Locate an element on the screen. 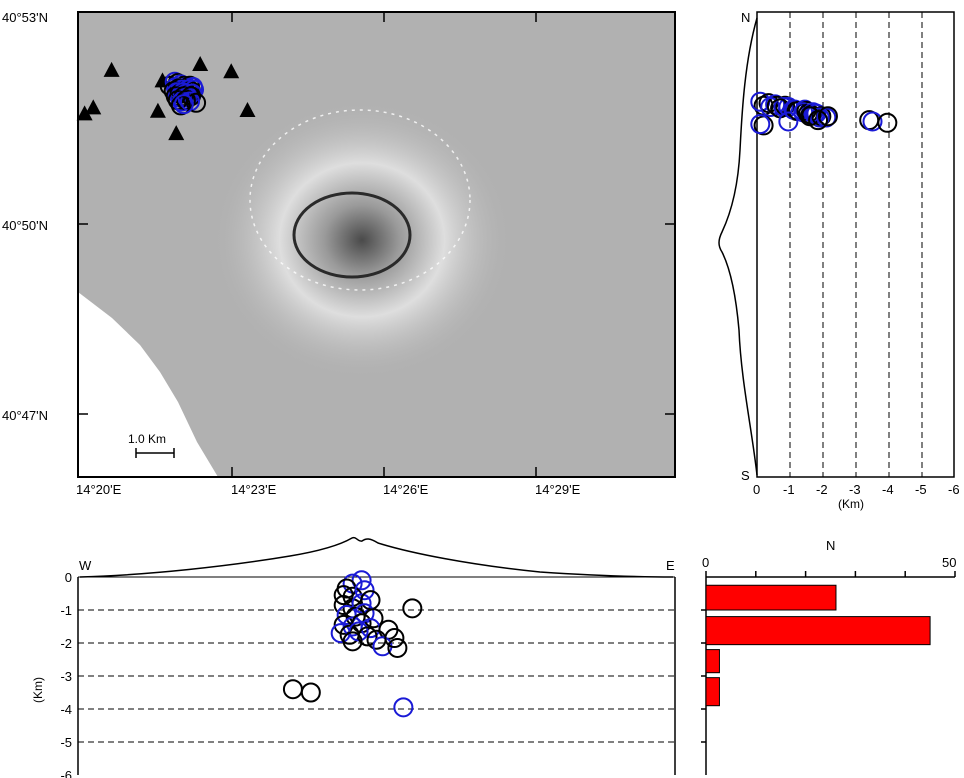 The height and width of the screenshot is (778, 964). ns-label-north: N is located at coordinates (745, 17).